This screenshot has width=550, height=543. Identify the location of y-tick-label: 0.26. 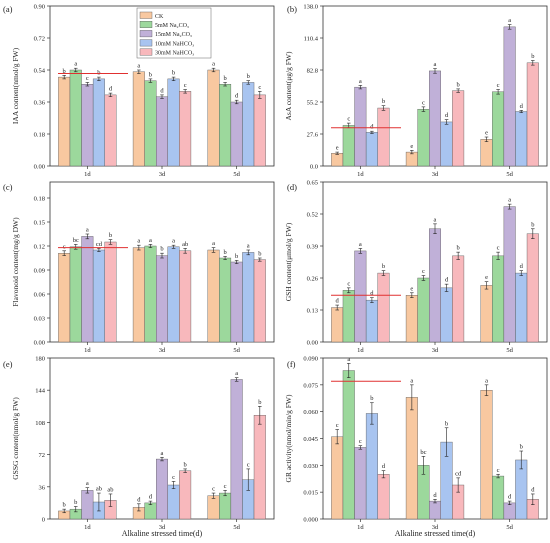
(313, 279).